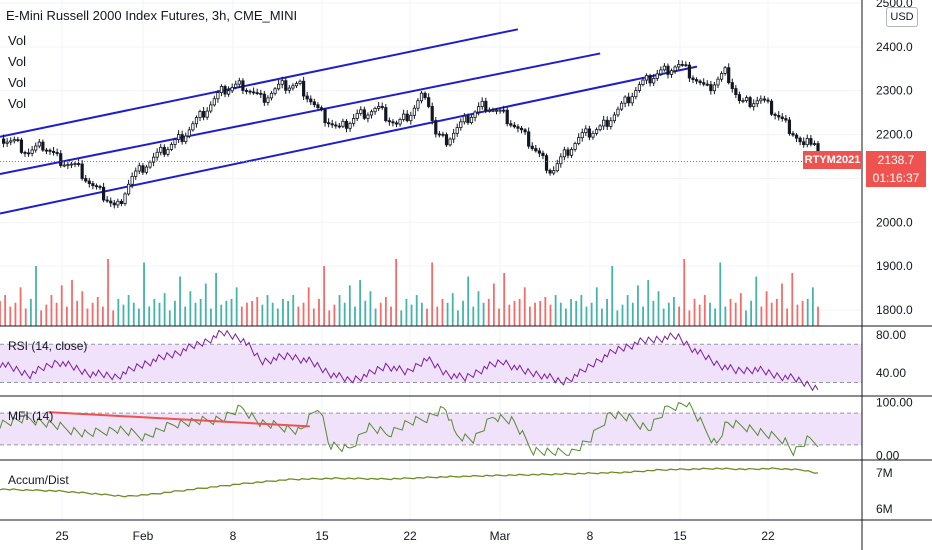 The image size is (932, 550). What do you see at coordinates (453, 360) in the screenshot?
I see `rsi-pane: 80.00 40.00` at bounding box center [453, 360].